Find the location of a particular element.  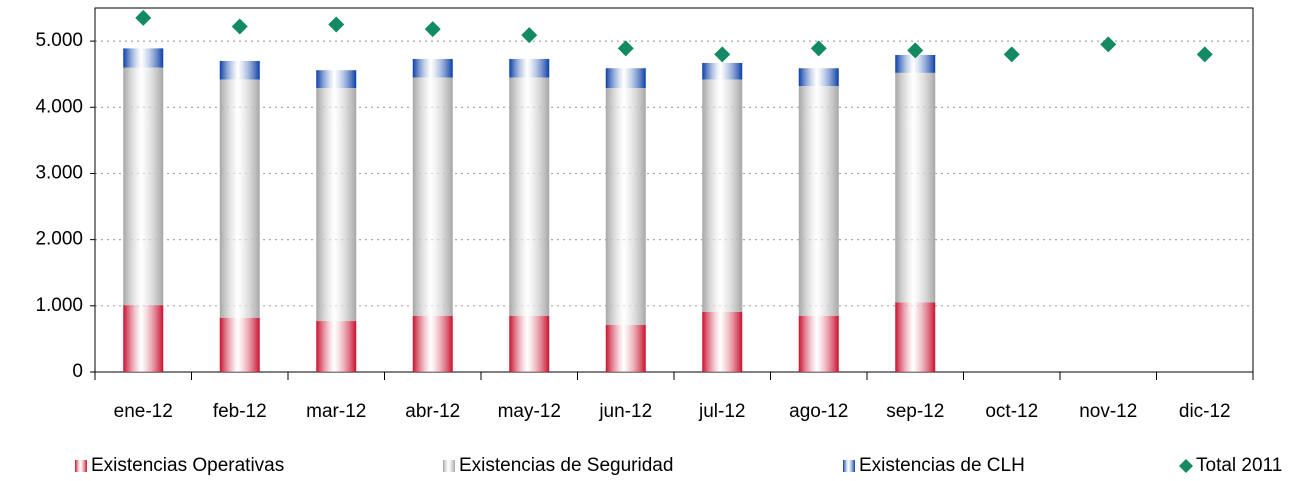

x-tick-label: mar-12 is located at coordinates (336, 411).